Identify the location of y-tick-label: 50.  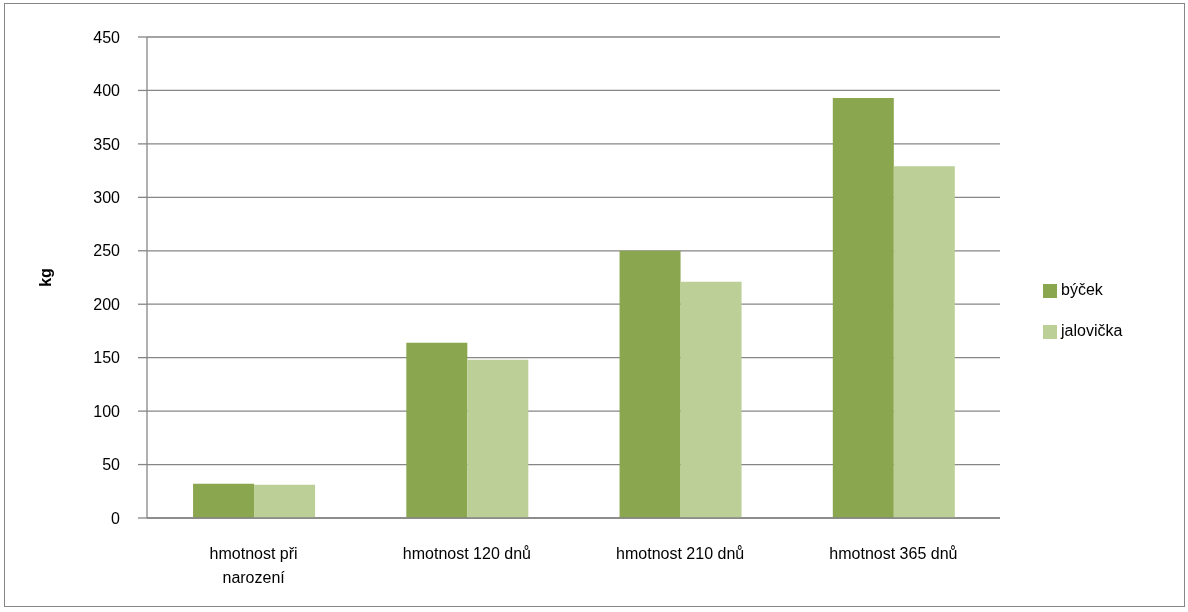
(111, 465).